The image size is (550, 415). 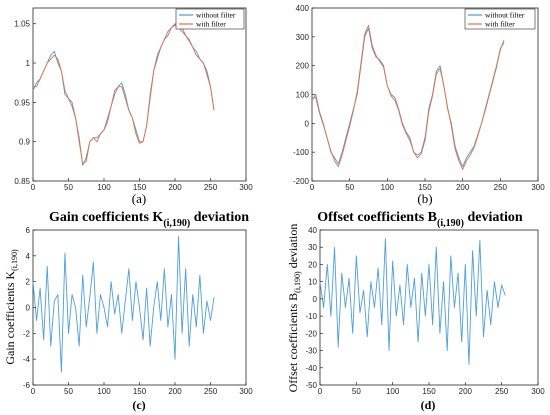 What do you see at coordinates (22, 181) in the screenshot?
I see `y-tick-label: 0.85` at bounding box center [22, 181].